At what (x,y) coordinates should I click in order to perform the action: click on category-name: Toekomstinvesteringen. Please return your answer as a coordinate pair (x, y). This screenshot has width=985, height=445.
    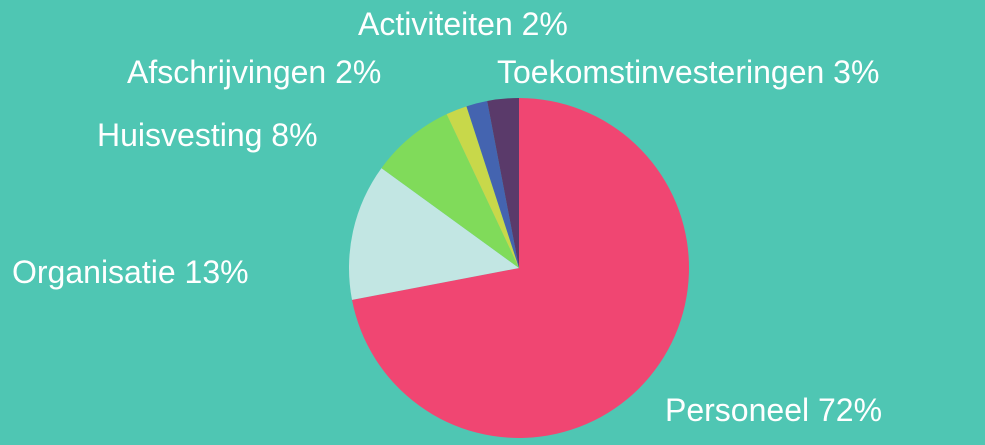
    Looking at the image, I should click on (660, 72).